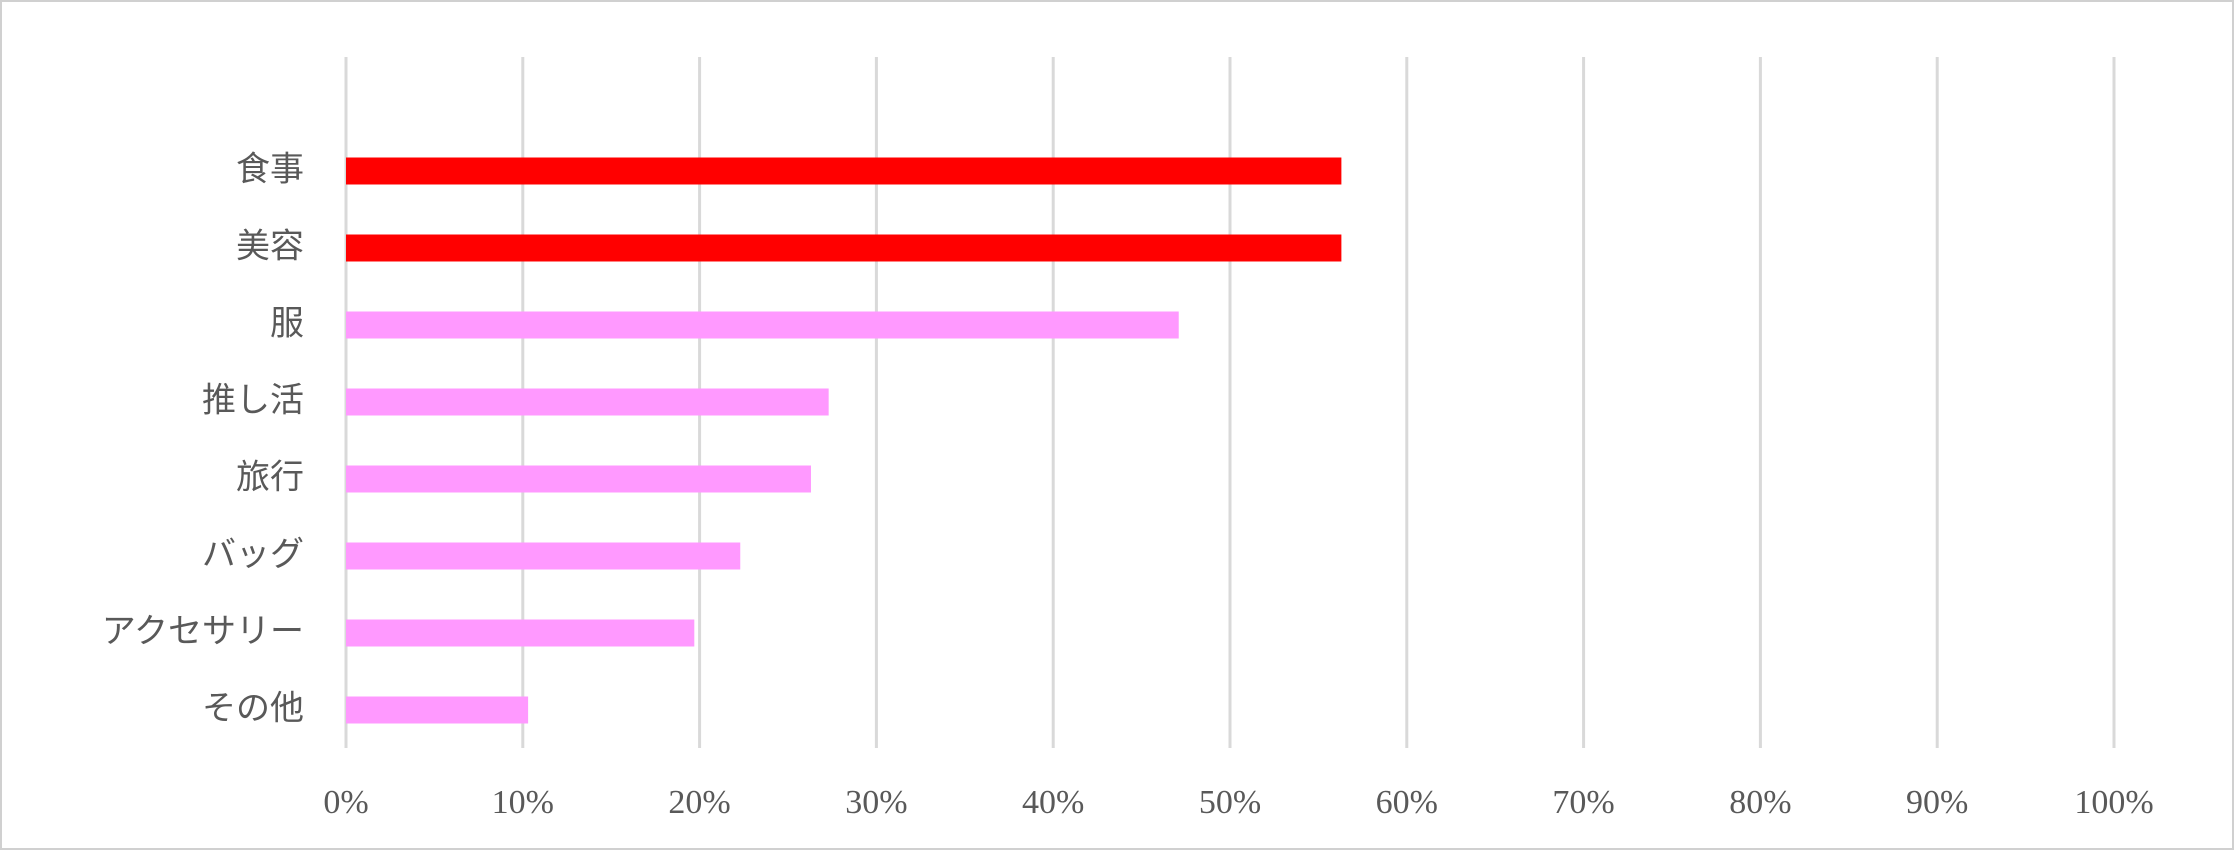  I want to click on y-tick-label: アクセサリー, so click(203, 632).